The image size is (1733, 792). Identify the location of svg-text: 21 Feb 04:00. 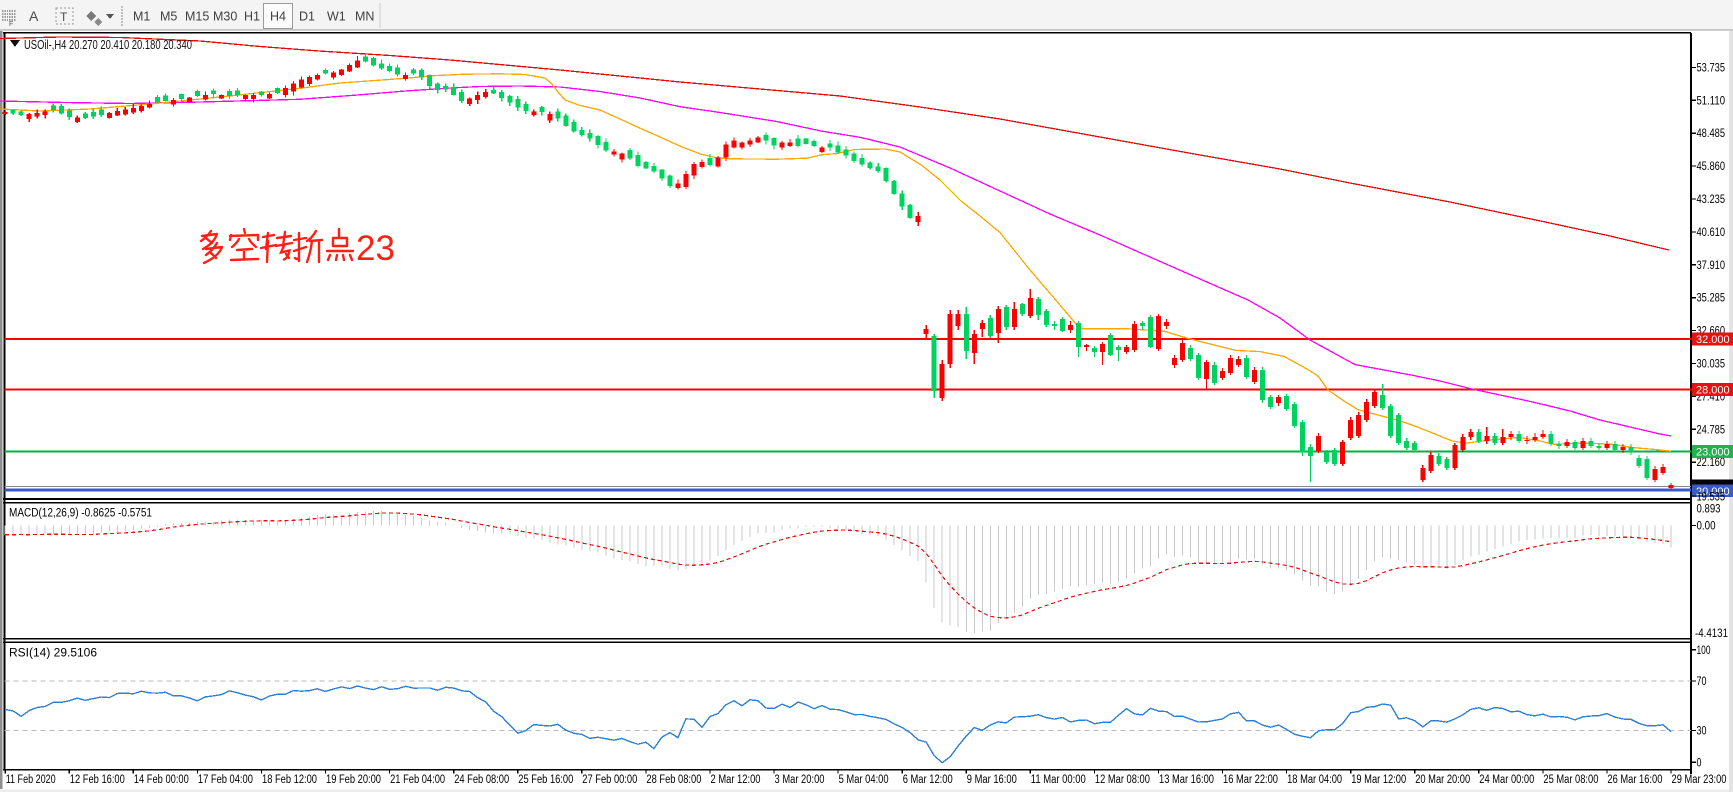
(417, 780).